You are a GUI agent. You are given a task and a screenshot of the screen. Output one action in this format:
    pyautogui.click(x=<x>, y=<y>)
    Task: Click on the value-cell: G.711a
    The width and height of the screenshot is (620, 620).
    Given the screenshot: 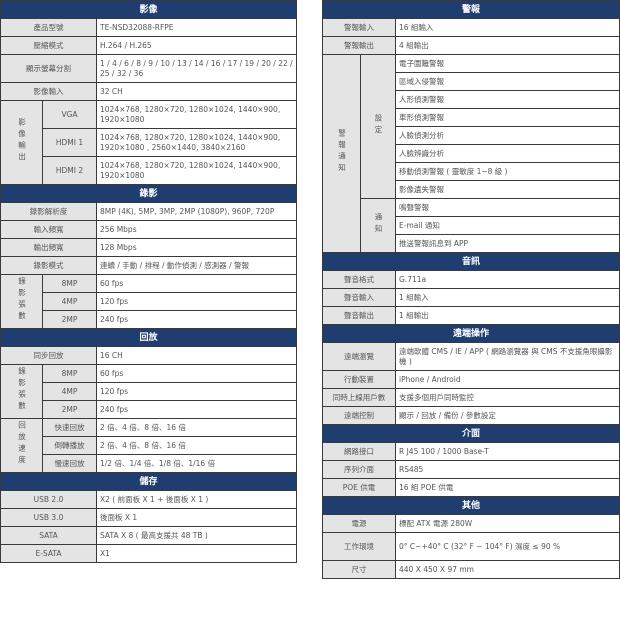 What is the action you would take?
    pyautogui.click(x=507, y=279)
    